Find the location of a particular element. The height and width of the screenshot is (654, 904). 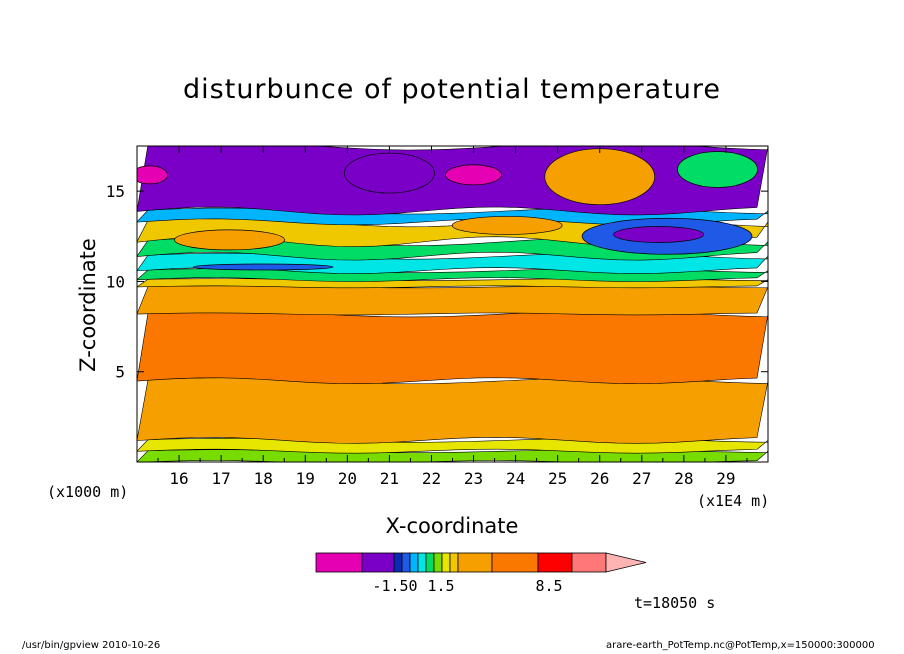

colorbar-label: -1.50 is located at coordinates (394, 586).